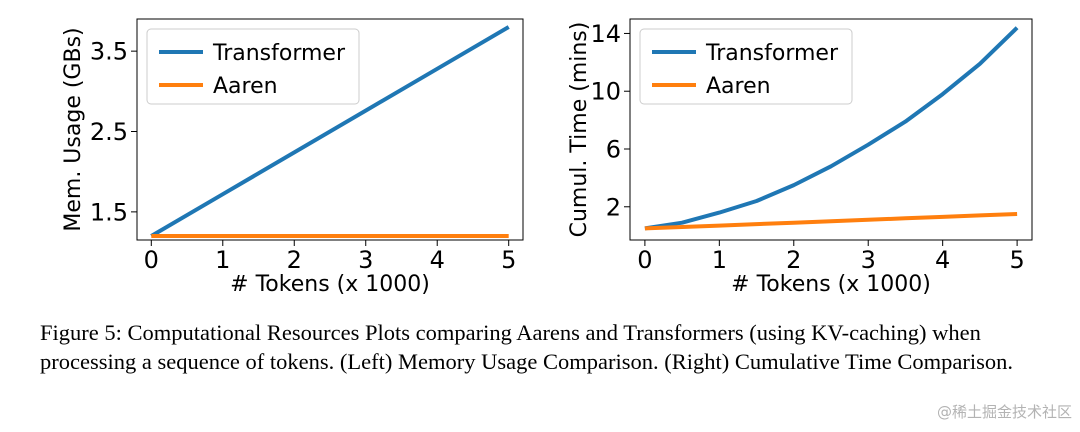 Image resolution: width=1080 pixels, height=432 pixels. I want to click on watermark: @稀土掘金技术社区, so click(1004, 412).